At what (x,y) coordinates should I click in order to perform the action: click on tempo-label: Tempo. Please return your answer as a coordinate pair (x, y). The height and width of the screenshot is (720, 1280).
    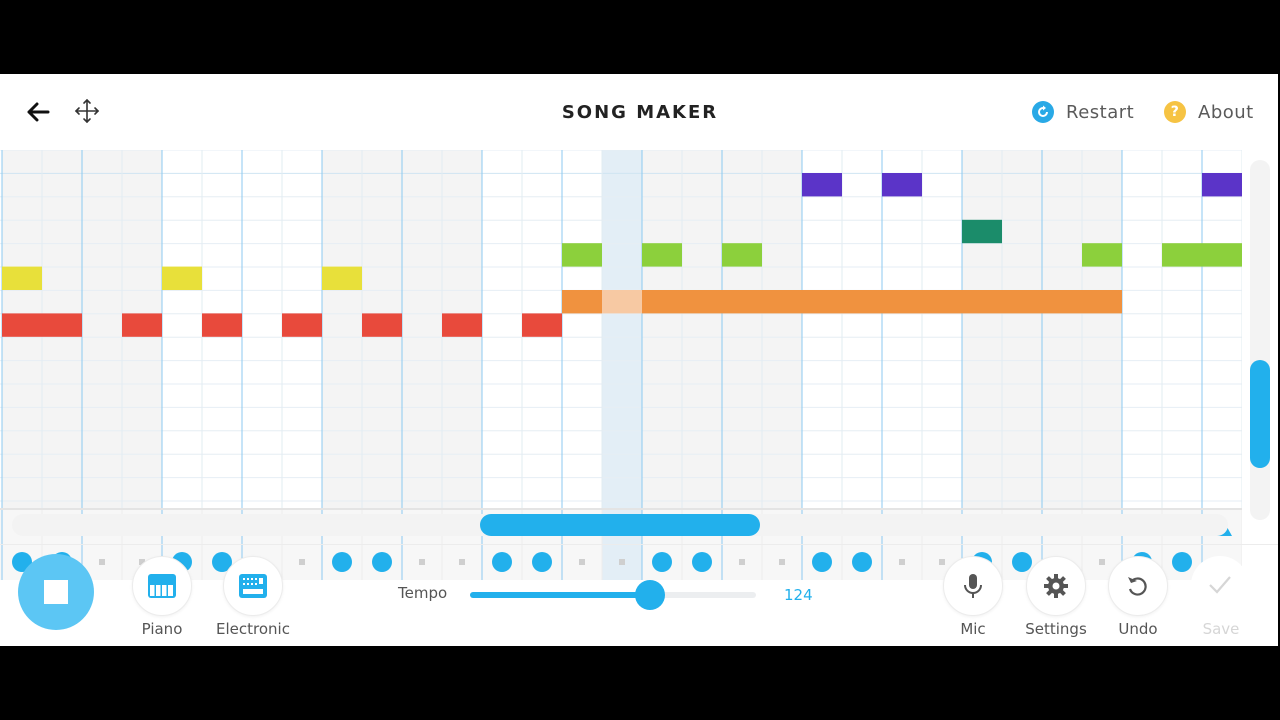
    Looking at the image, I should click on (423, 593).